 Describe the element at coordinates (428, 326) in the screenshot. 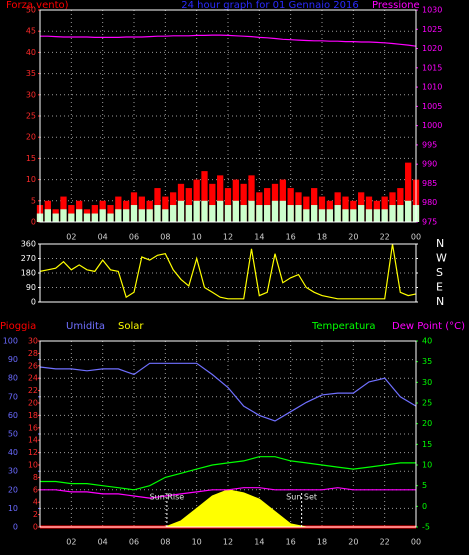

I see `series-name: Dew Point (°C)` at that location.